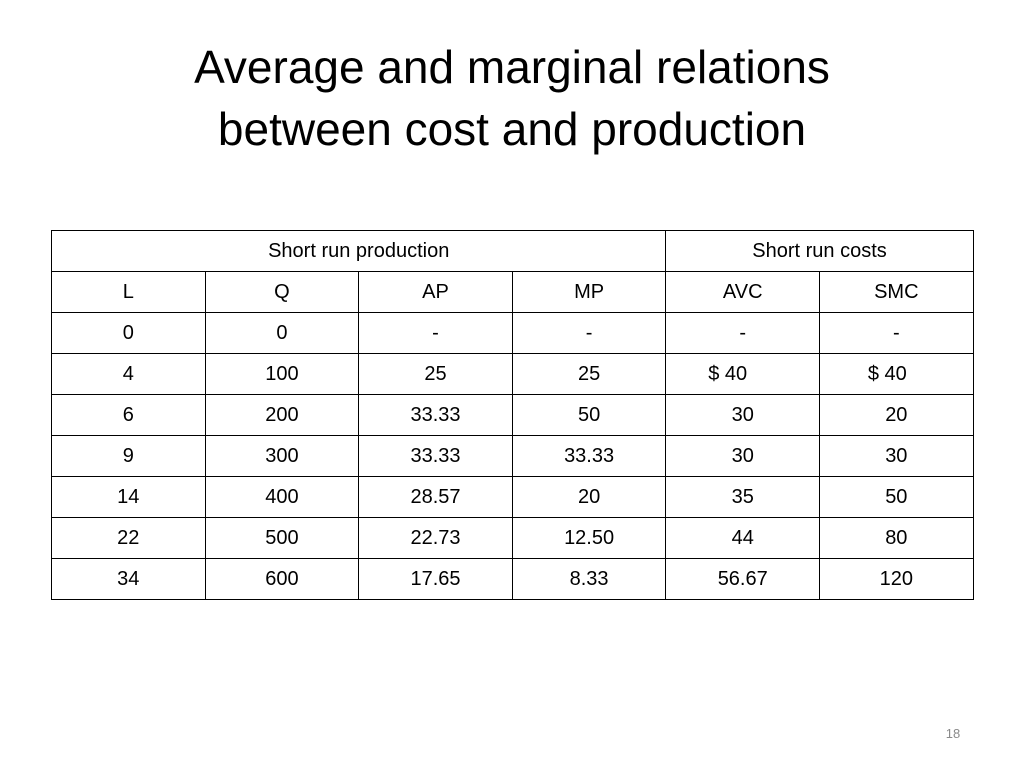  What do you see at coordinates (896, 374) in the screenshot?
I see `cell-smc: $ 40` at bounding box center [896, 374].